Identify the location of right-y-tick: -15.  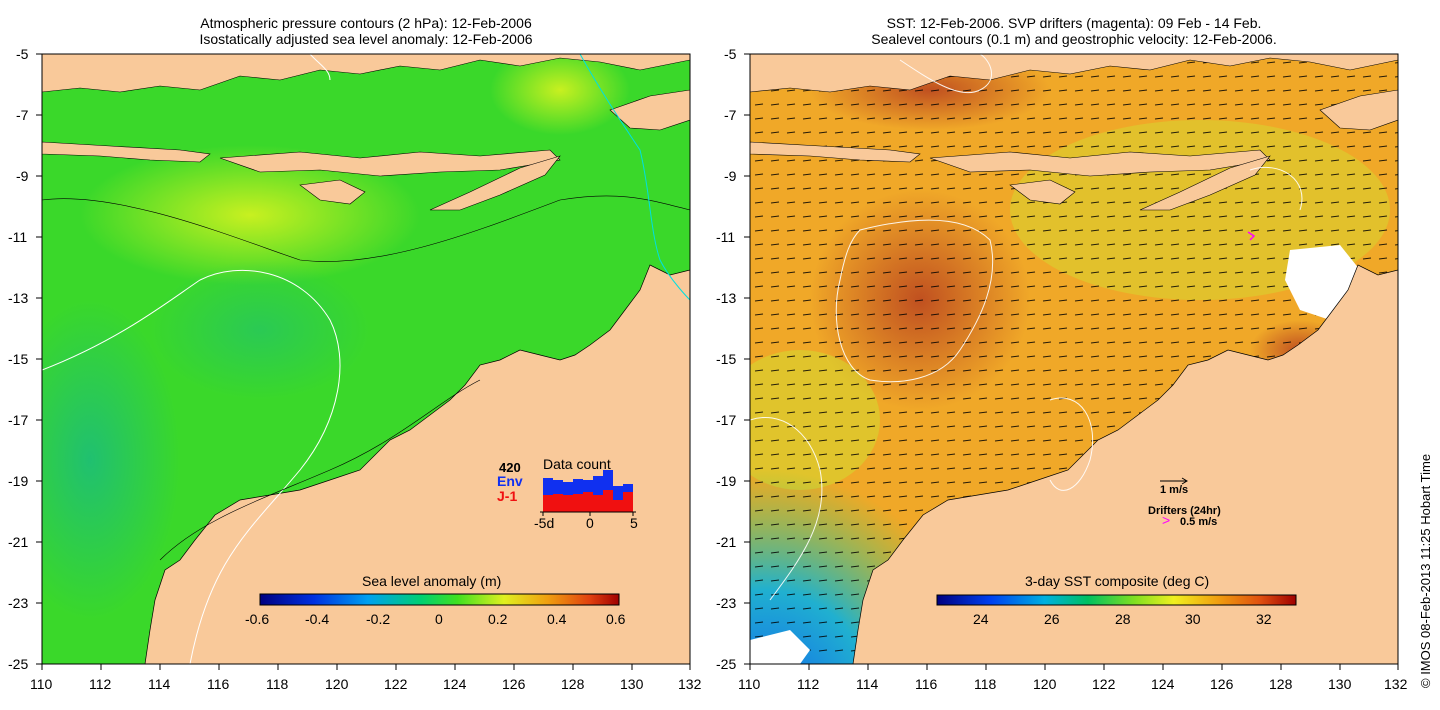
(726, 359).